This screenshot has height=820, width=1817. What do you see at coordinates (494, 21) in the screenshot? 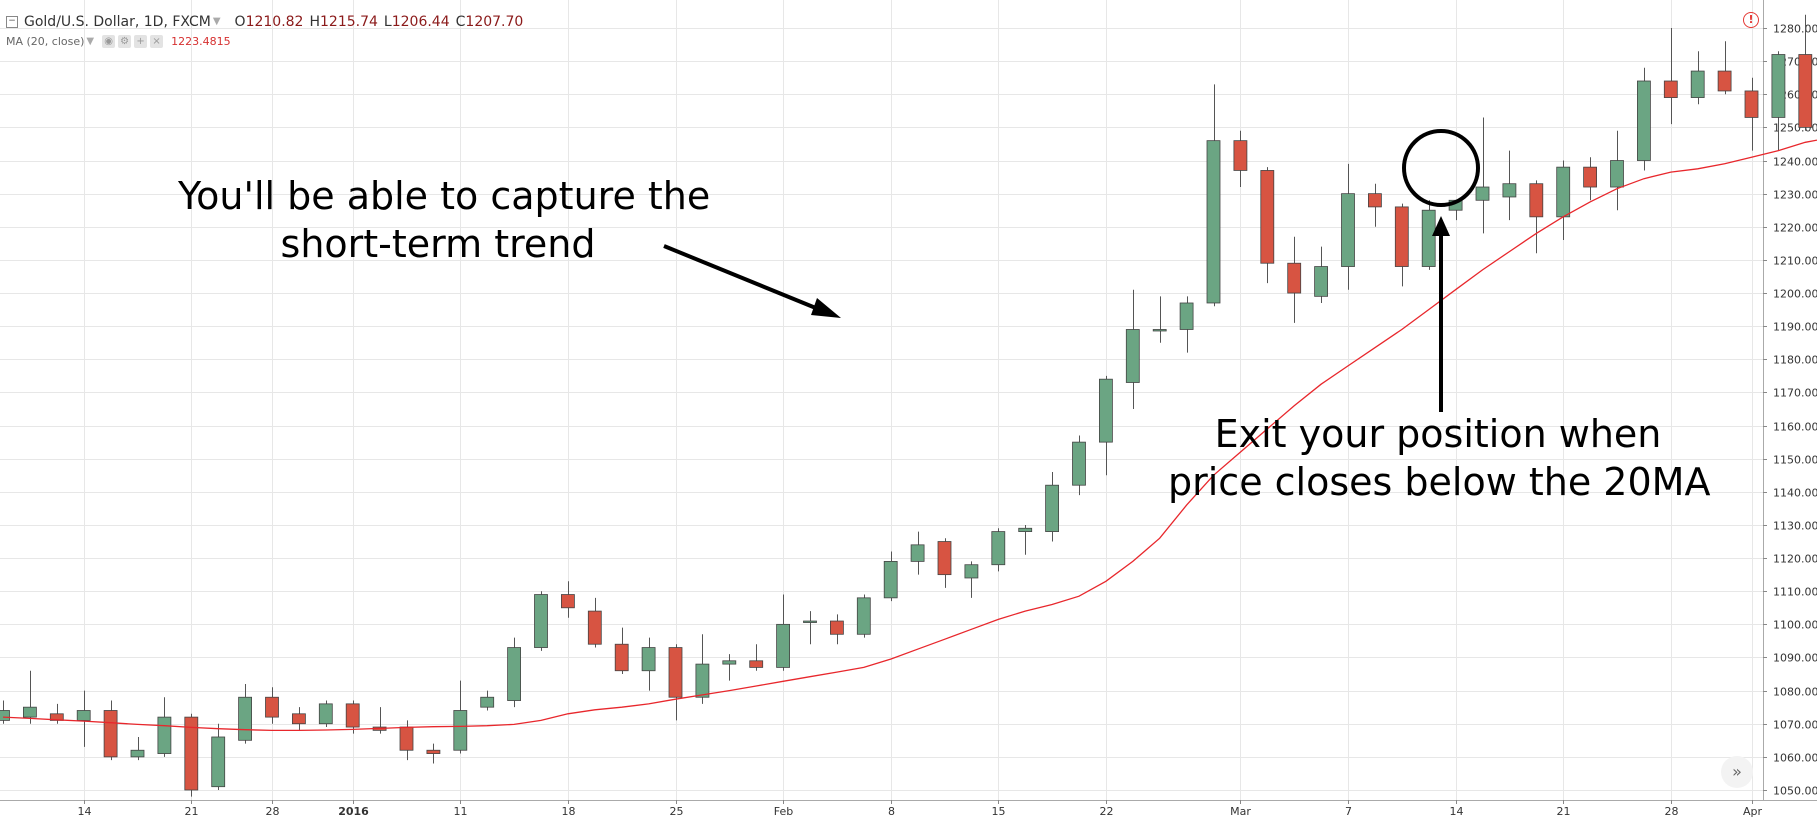
I see `close-value: 1207.70` at bounding box center [494, 21].